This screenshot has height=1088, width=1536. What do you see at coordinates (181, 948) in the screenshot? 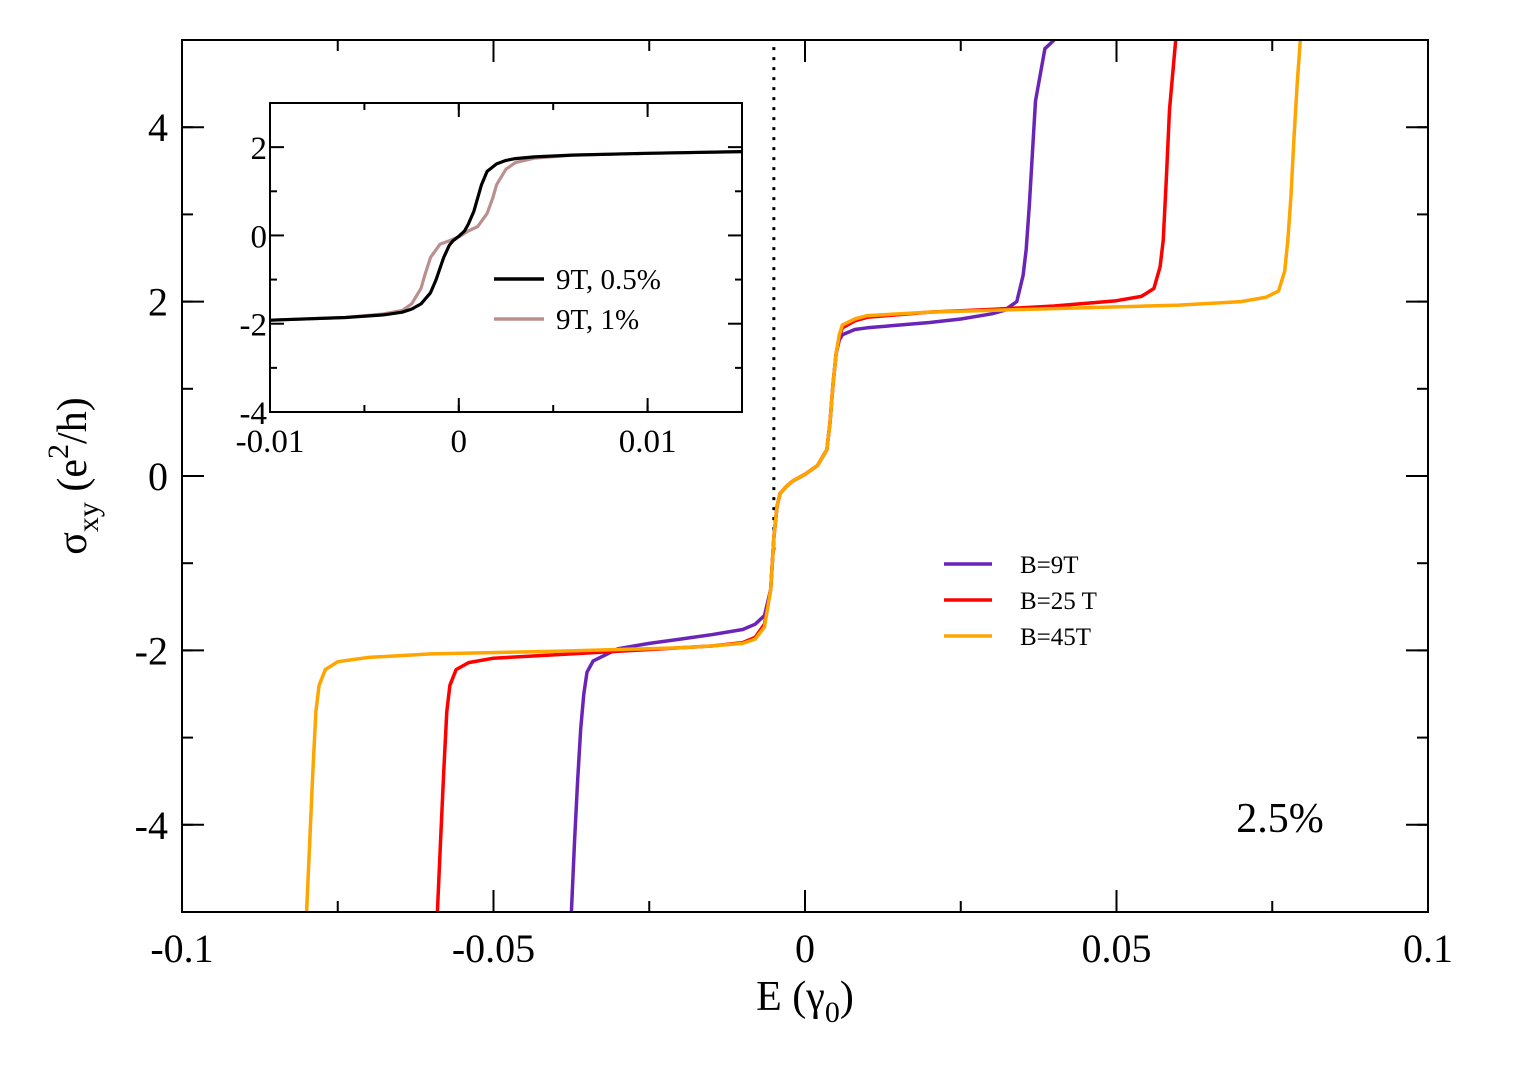
I see `x-tick-label: -0.1` at bounding box center [181, 948].